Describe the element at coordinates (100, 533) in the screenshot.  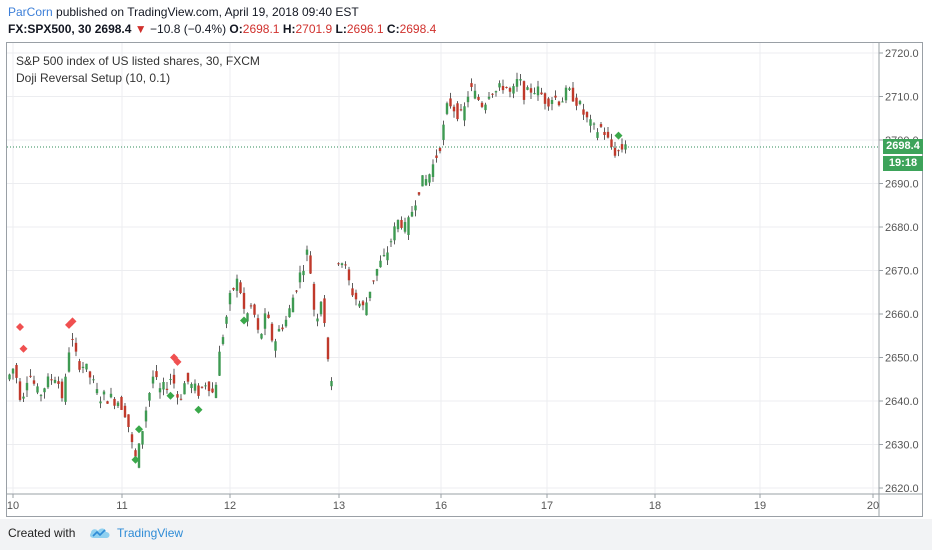
I see `tradingview-logo-icon` at that location.